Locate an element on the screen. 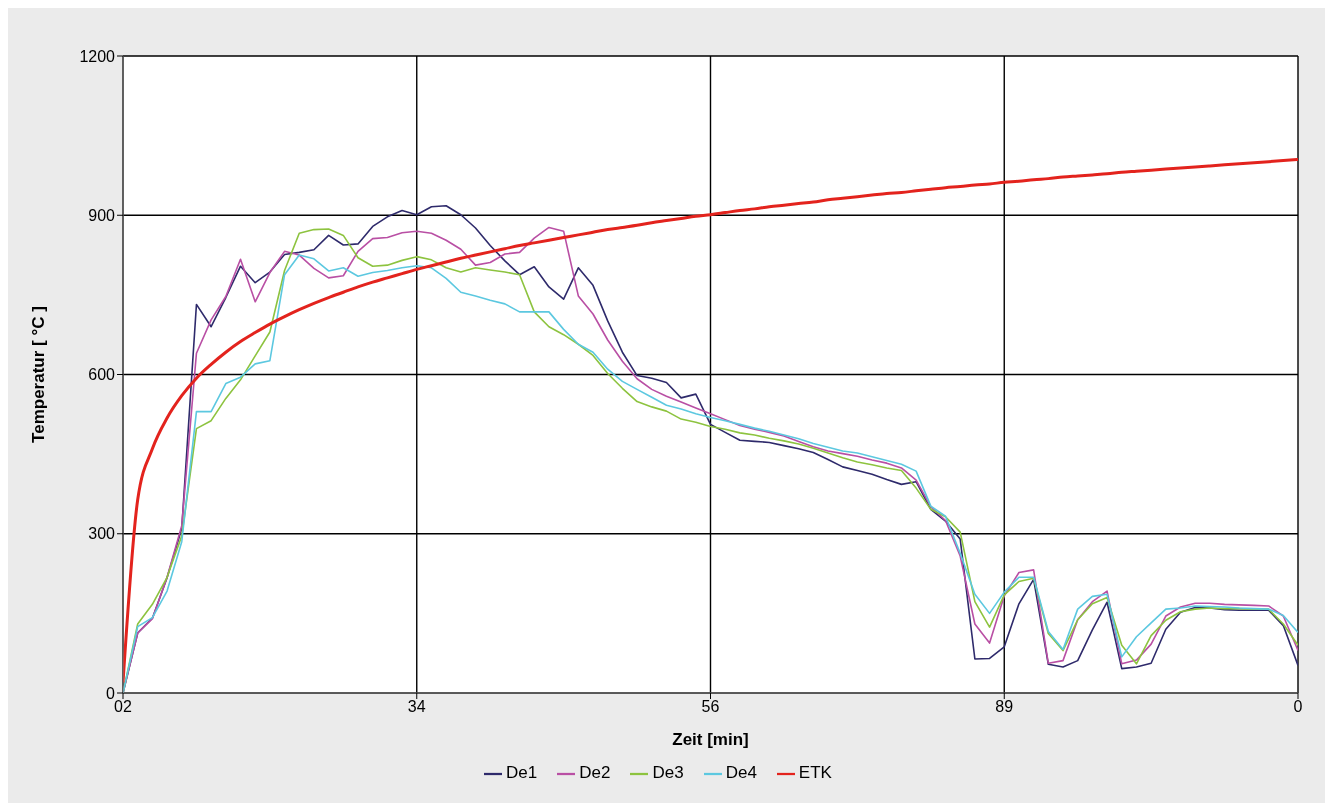 This screenshot has width=1333, height=811. legend-label: De2 is located at coordinates (595, 772).